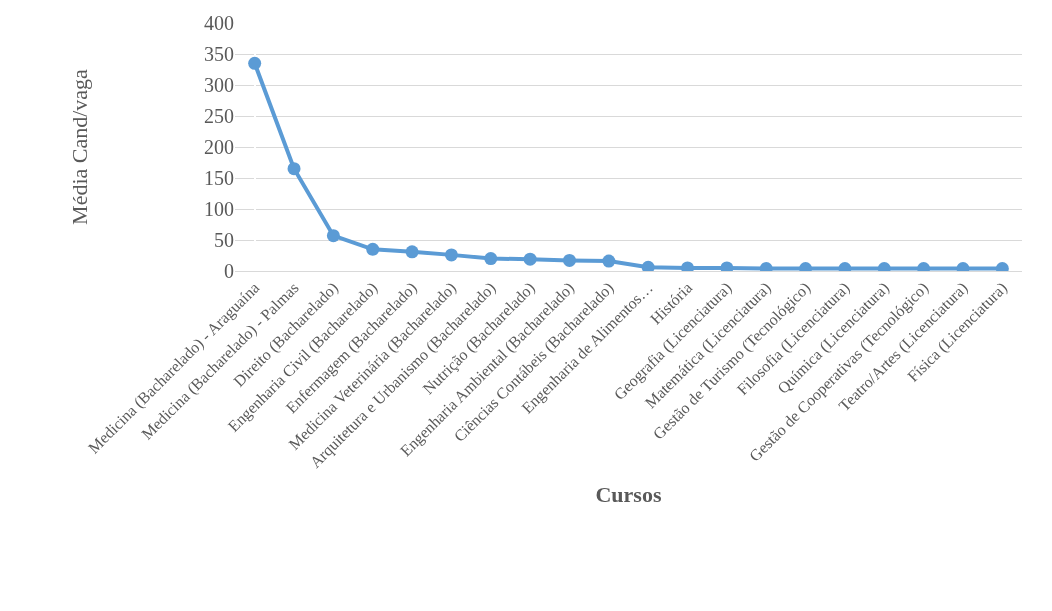  Describe the element at coordinates (219, 147) in the screenshot. I see `y-tick-label: 200` at that location.